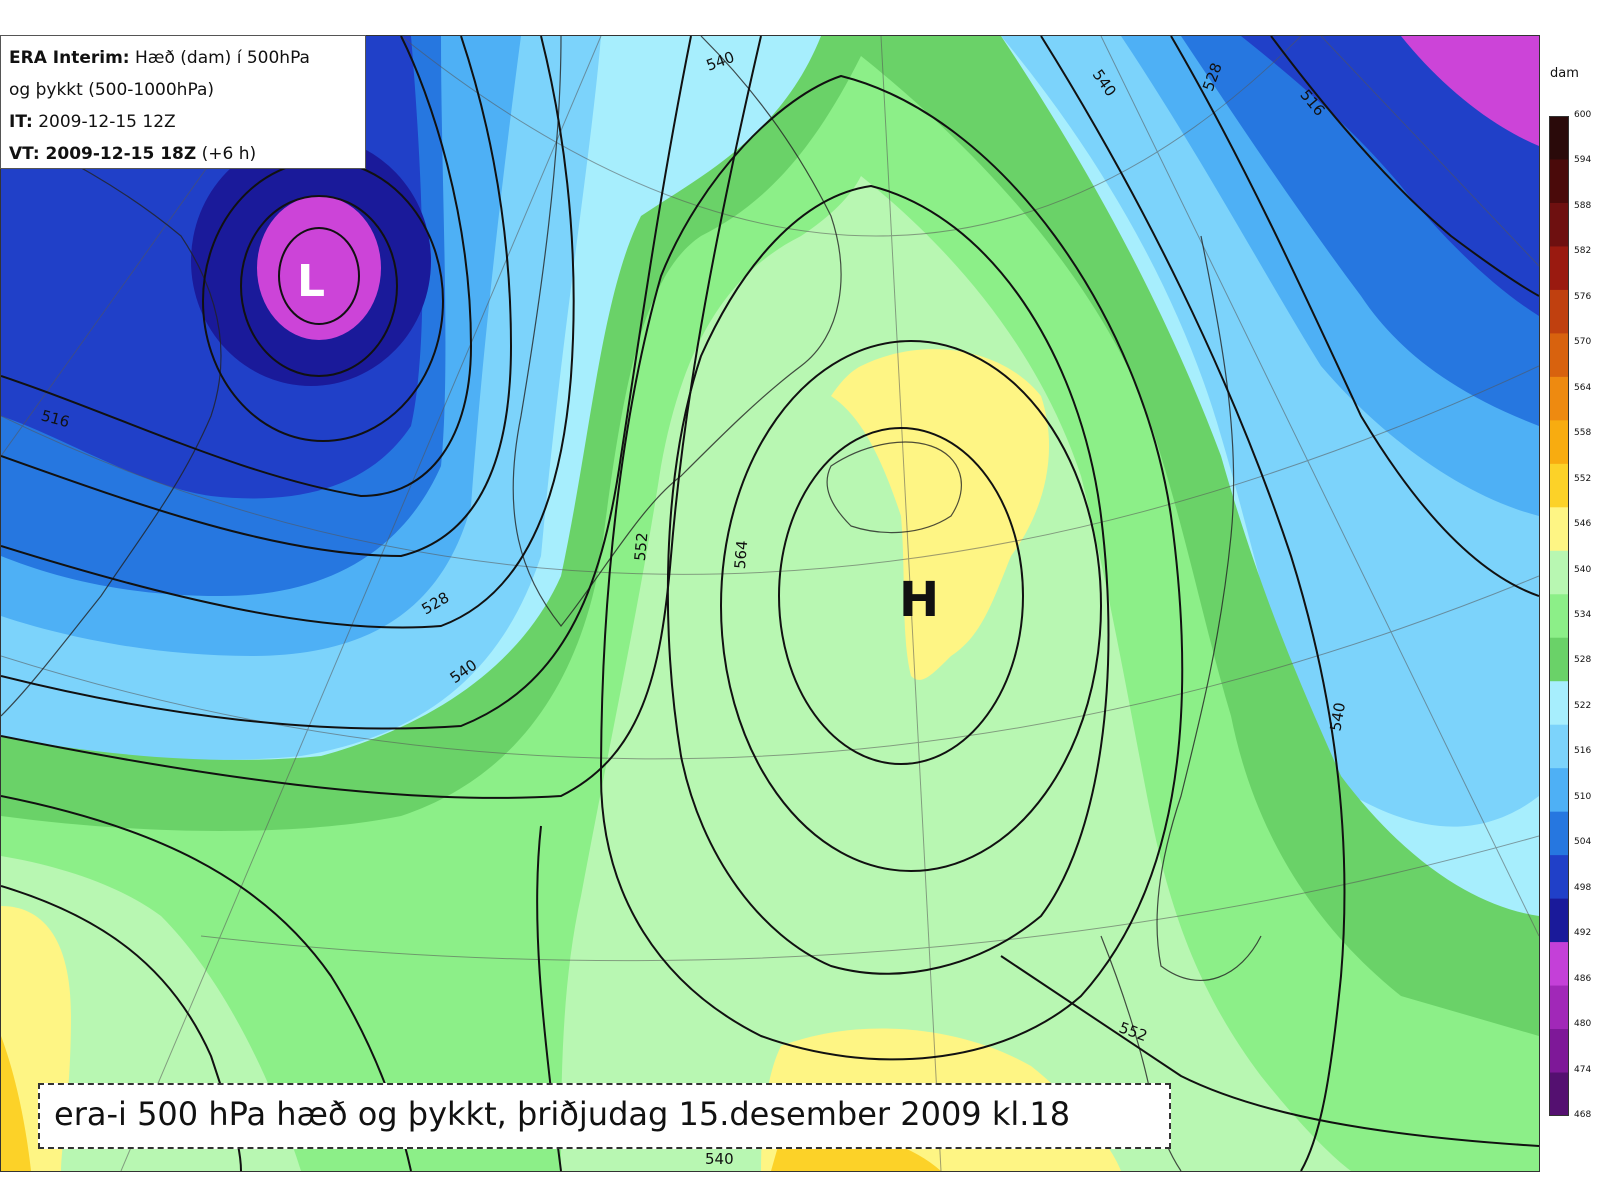 The height and width of the screenshot is (1200, 1600). Describe the element at coordinates (1583, 115) in the screenshot. I see `colorbar-tick-label: 600` at that location.